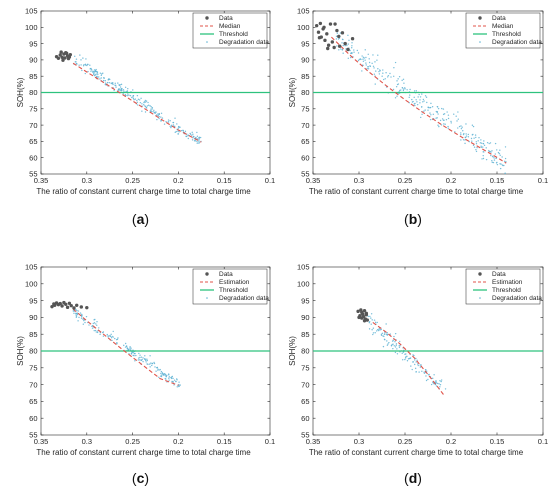 This screenshot has height=492, width=550. I want to click on y-tick-label: 55, so click(33, 435).